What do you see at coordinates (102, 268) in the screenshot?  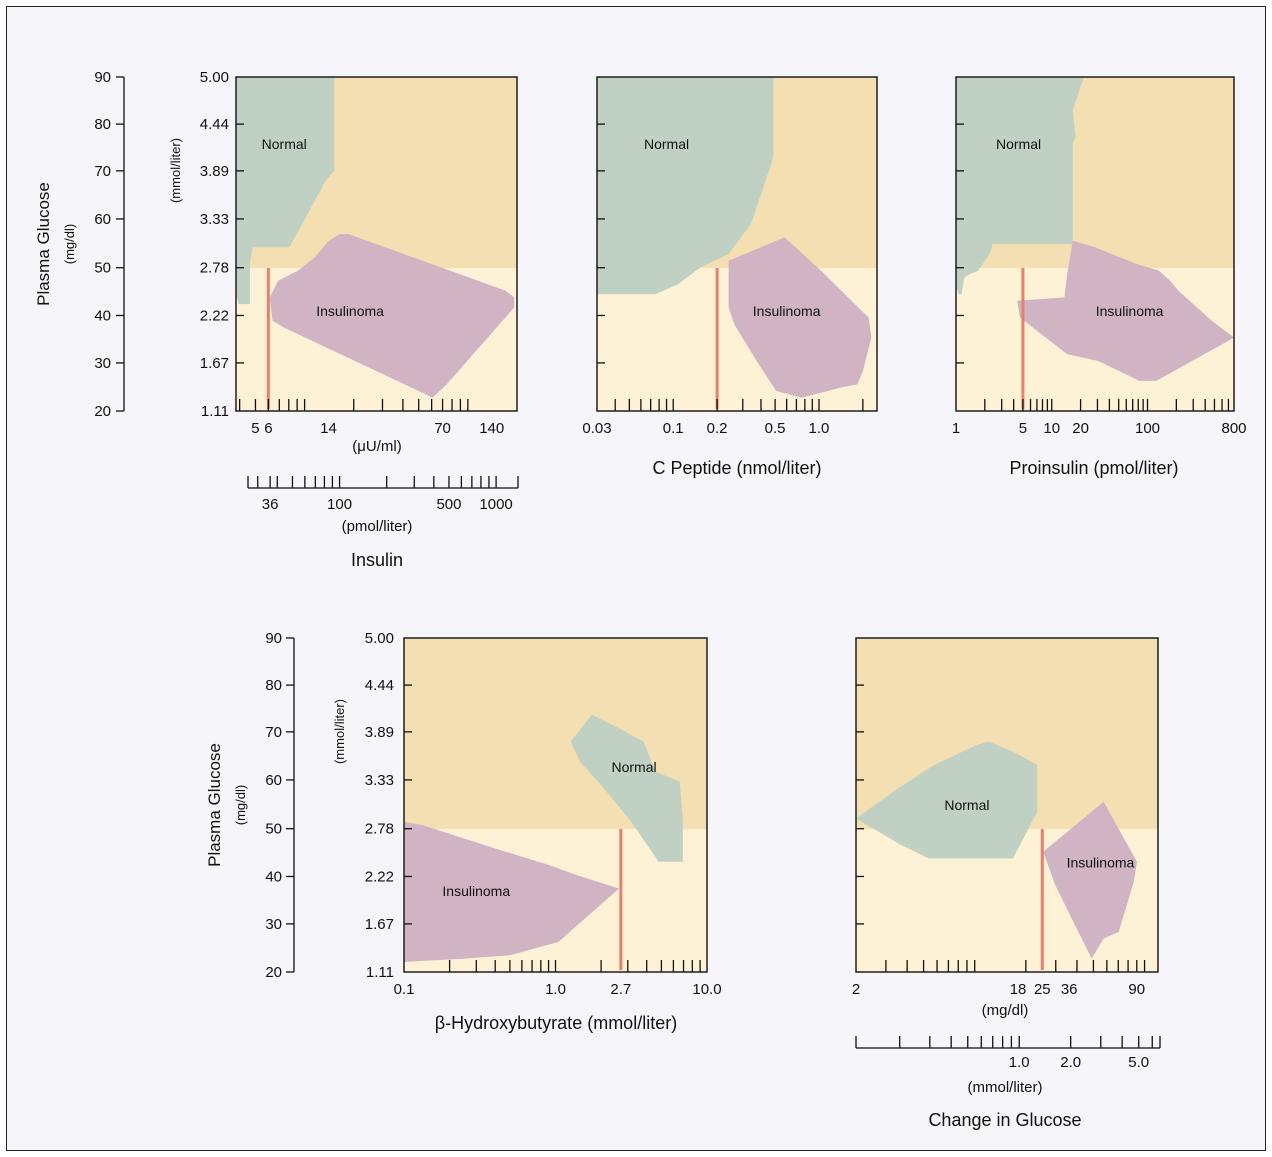 I see `mgdl-tick-label-1-4: 50` at bounding box center [102, 268].